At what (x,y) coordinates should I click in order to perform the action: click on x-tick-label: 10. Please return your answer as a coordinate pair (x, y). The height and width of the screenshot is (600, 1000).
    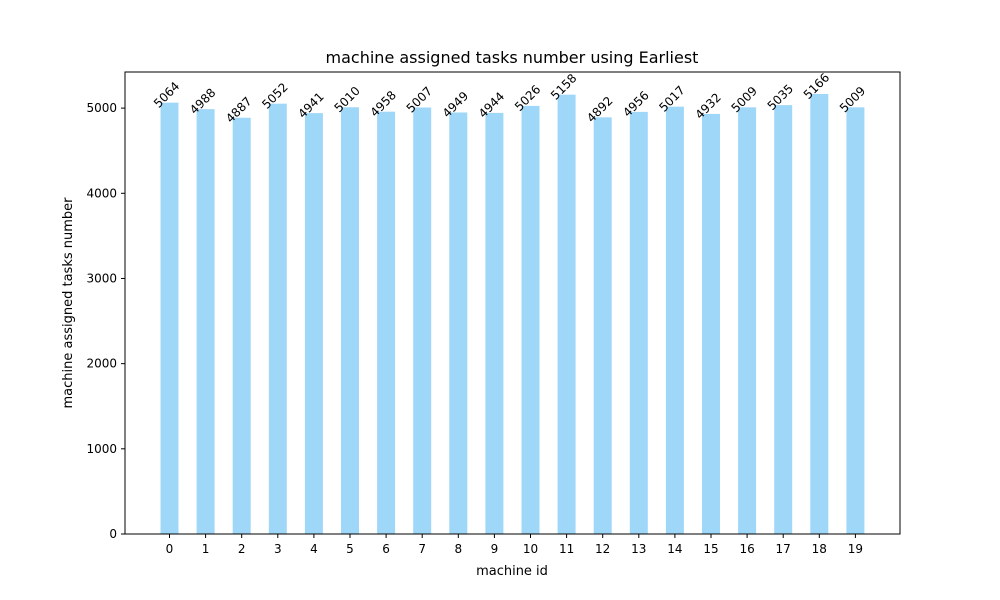
    Looking at the image, I should click on (530, 549).